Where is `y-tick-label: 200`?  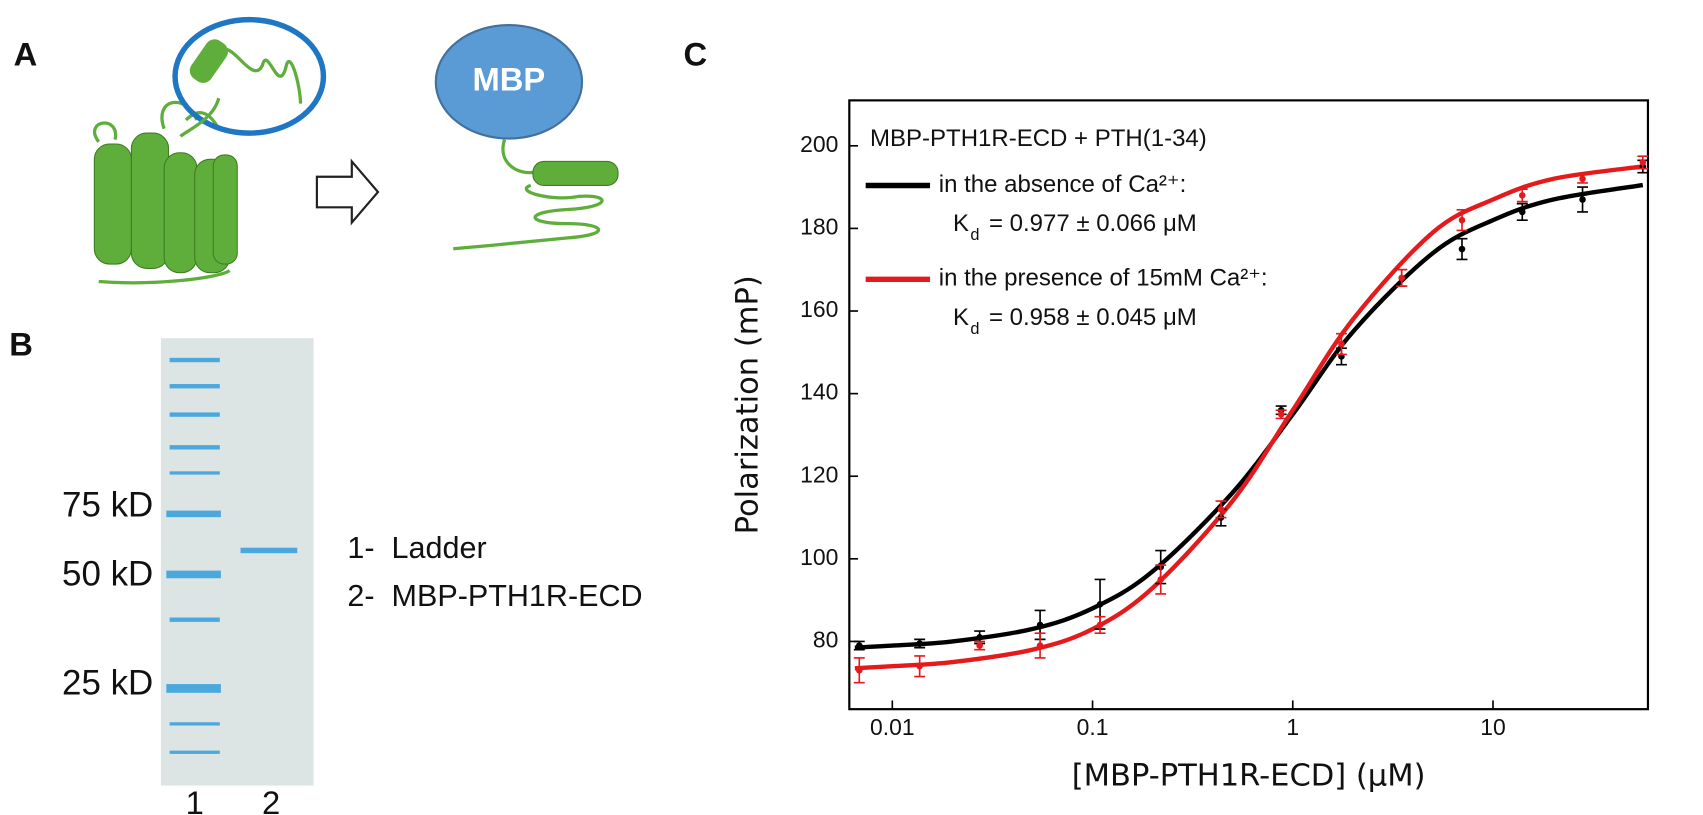 y-tick-label: 200 is located at coordinates (819, 144).